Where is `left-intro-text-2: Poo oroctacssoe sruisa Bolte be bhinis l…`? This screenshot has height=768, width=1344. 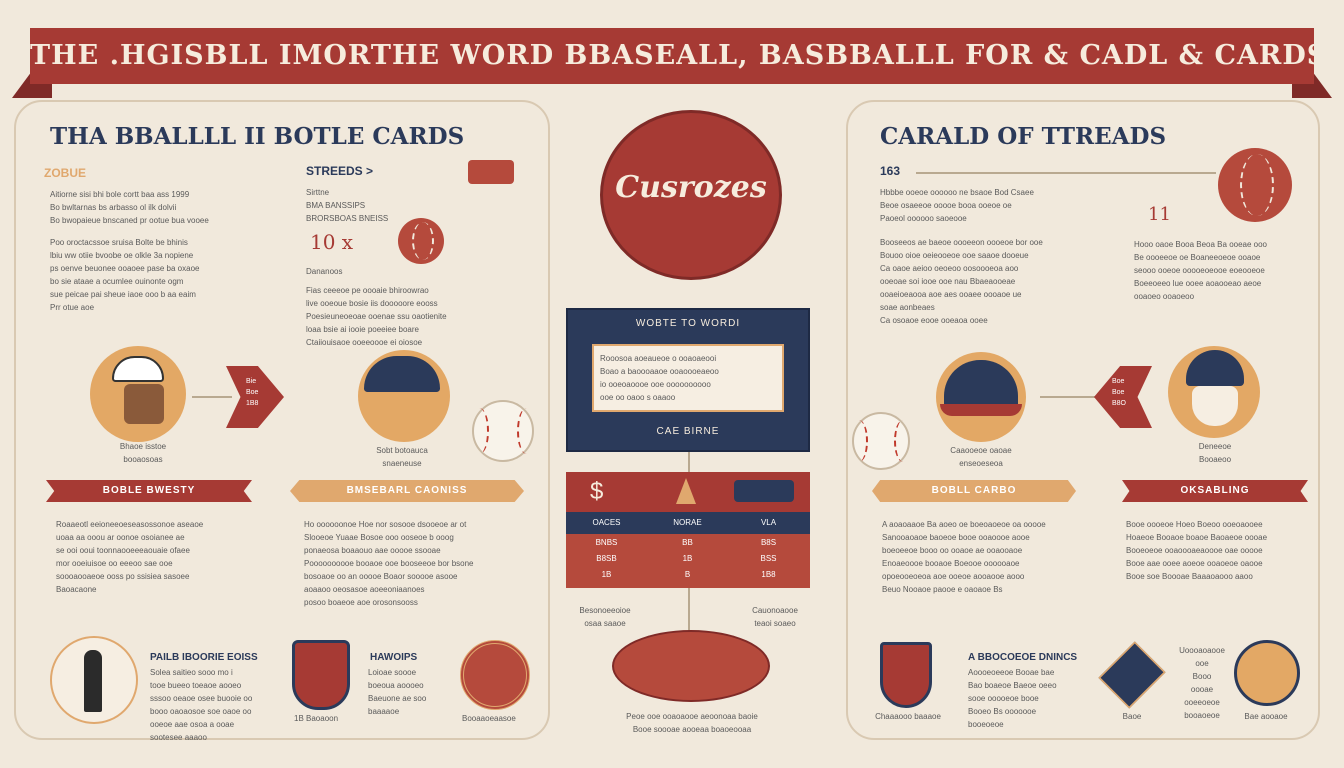
left-intro-text-2: Poo oroctacssoe sruisa Bolte be bhinis l… is located at coordinates (125, 275).